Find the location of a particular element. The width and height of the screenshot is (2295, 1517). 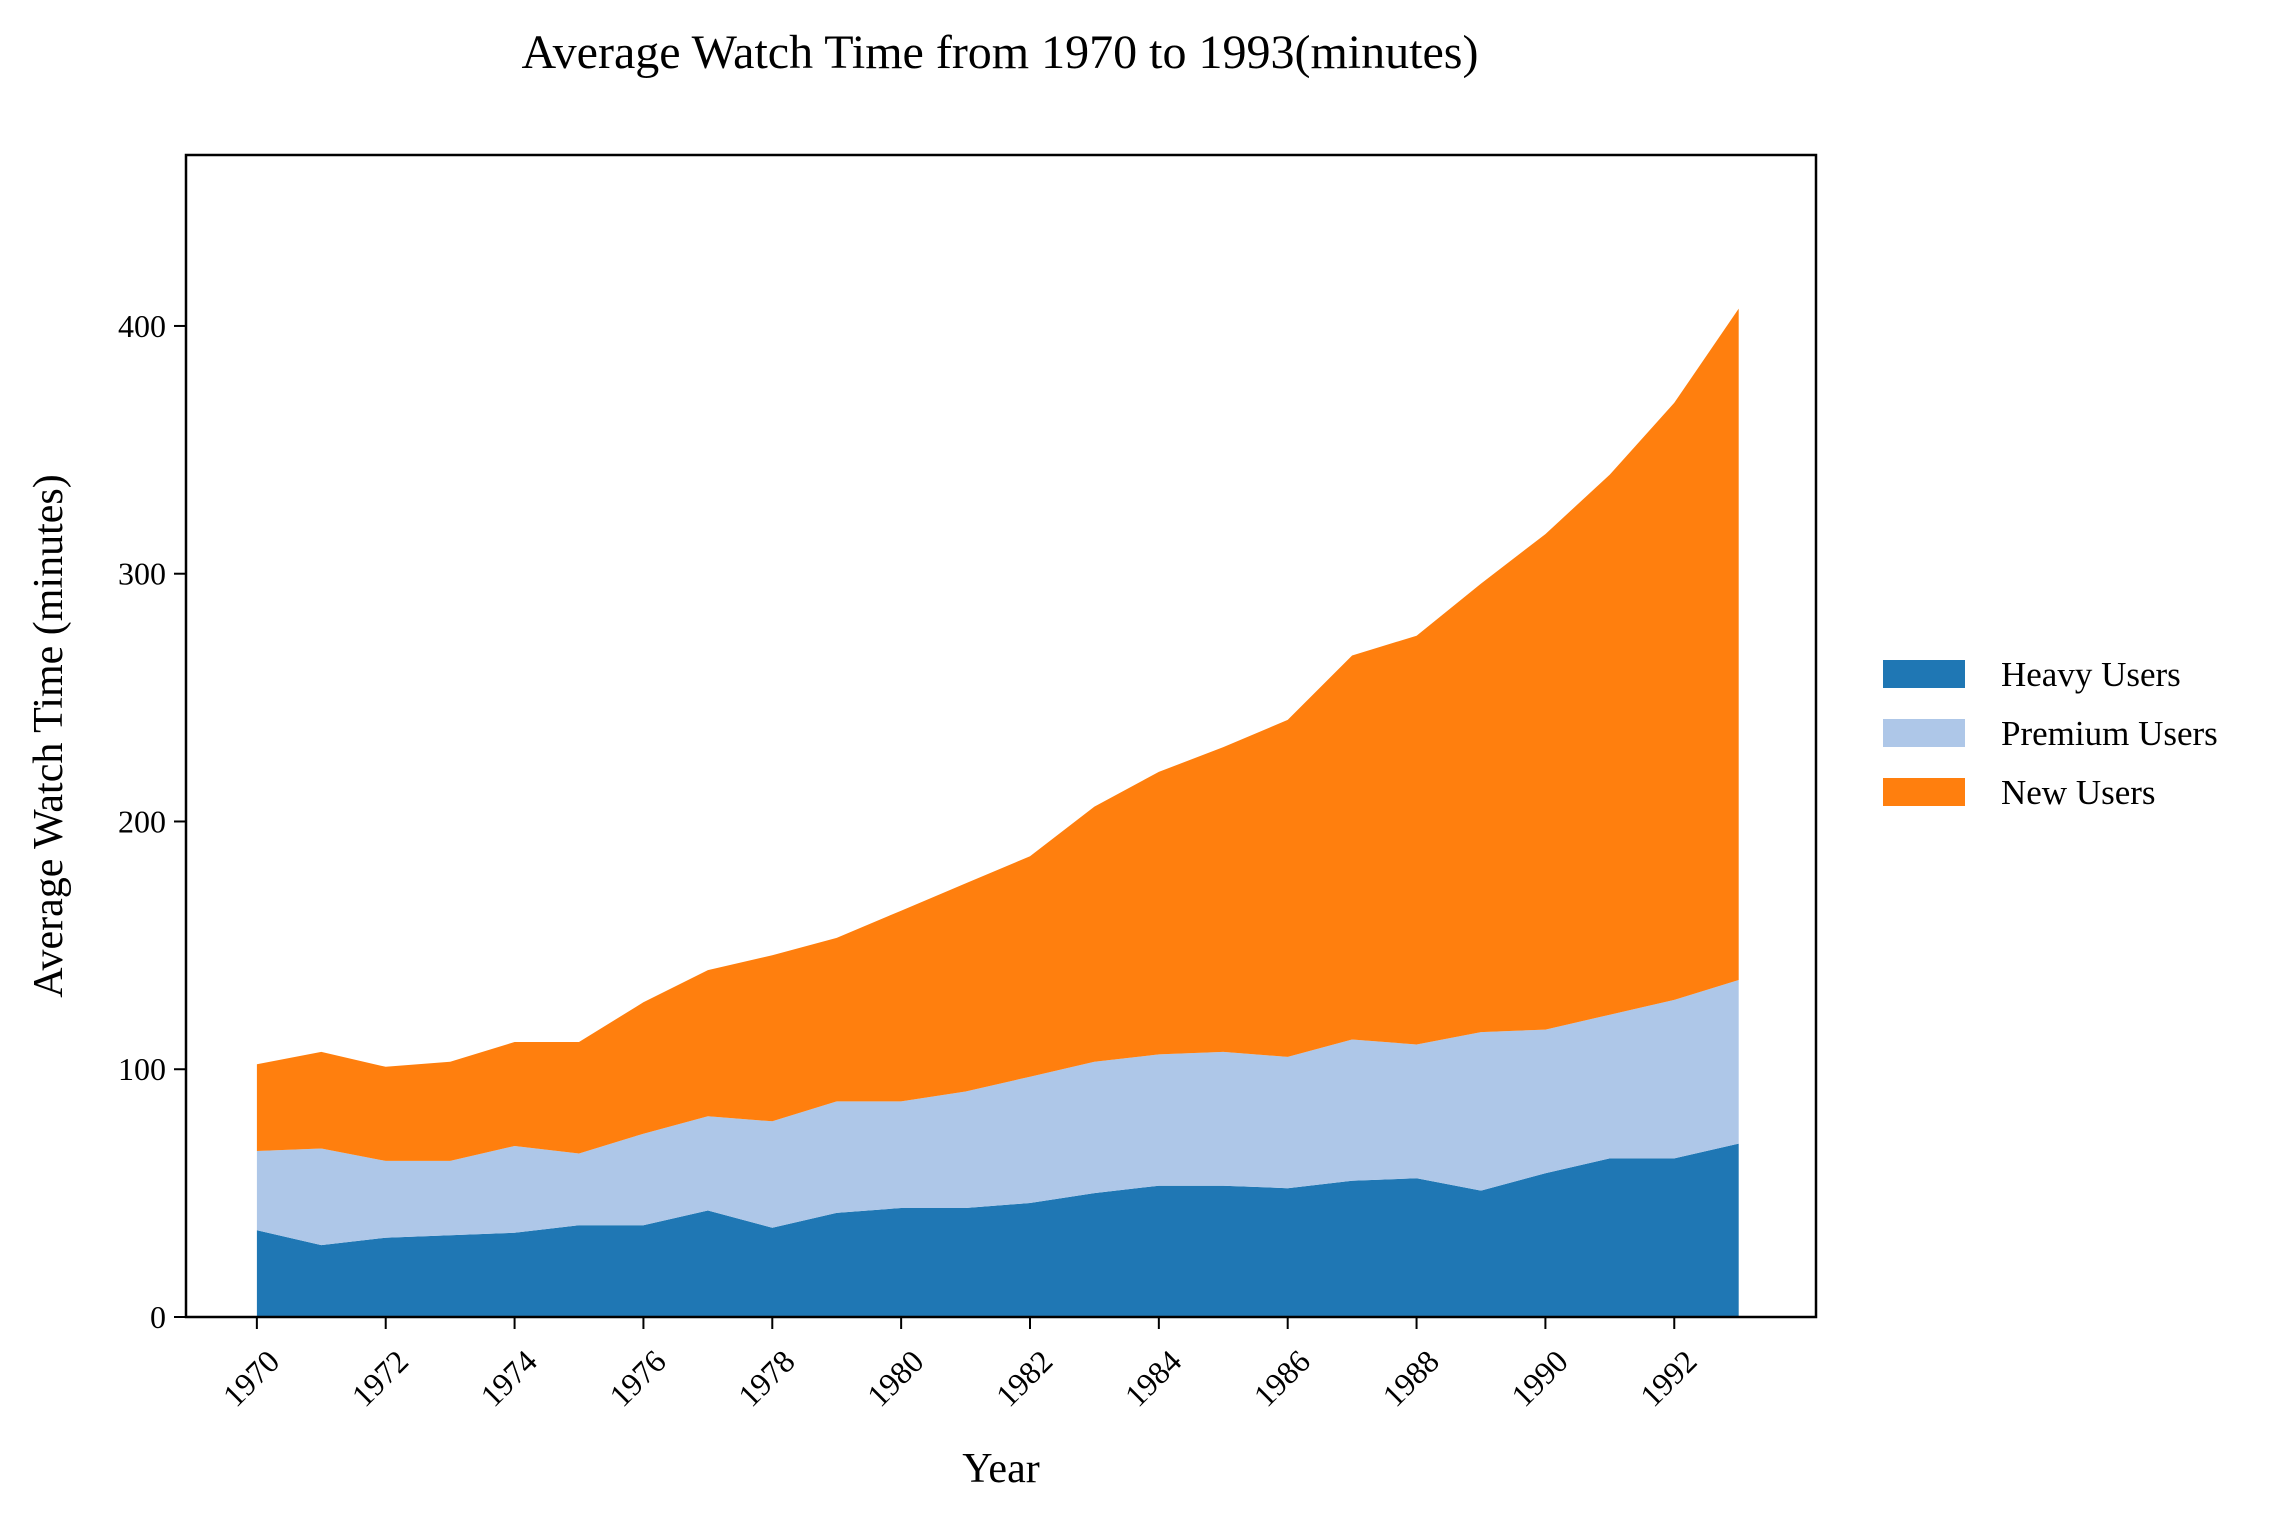

y-tick-label: 100 is located at coordinates (142, 1069).